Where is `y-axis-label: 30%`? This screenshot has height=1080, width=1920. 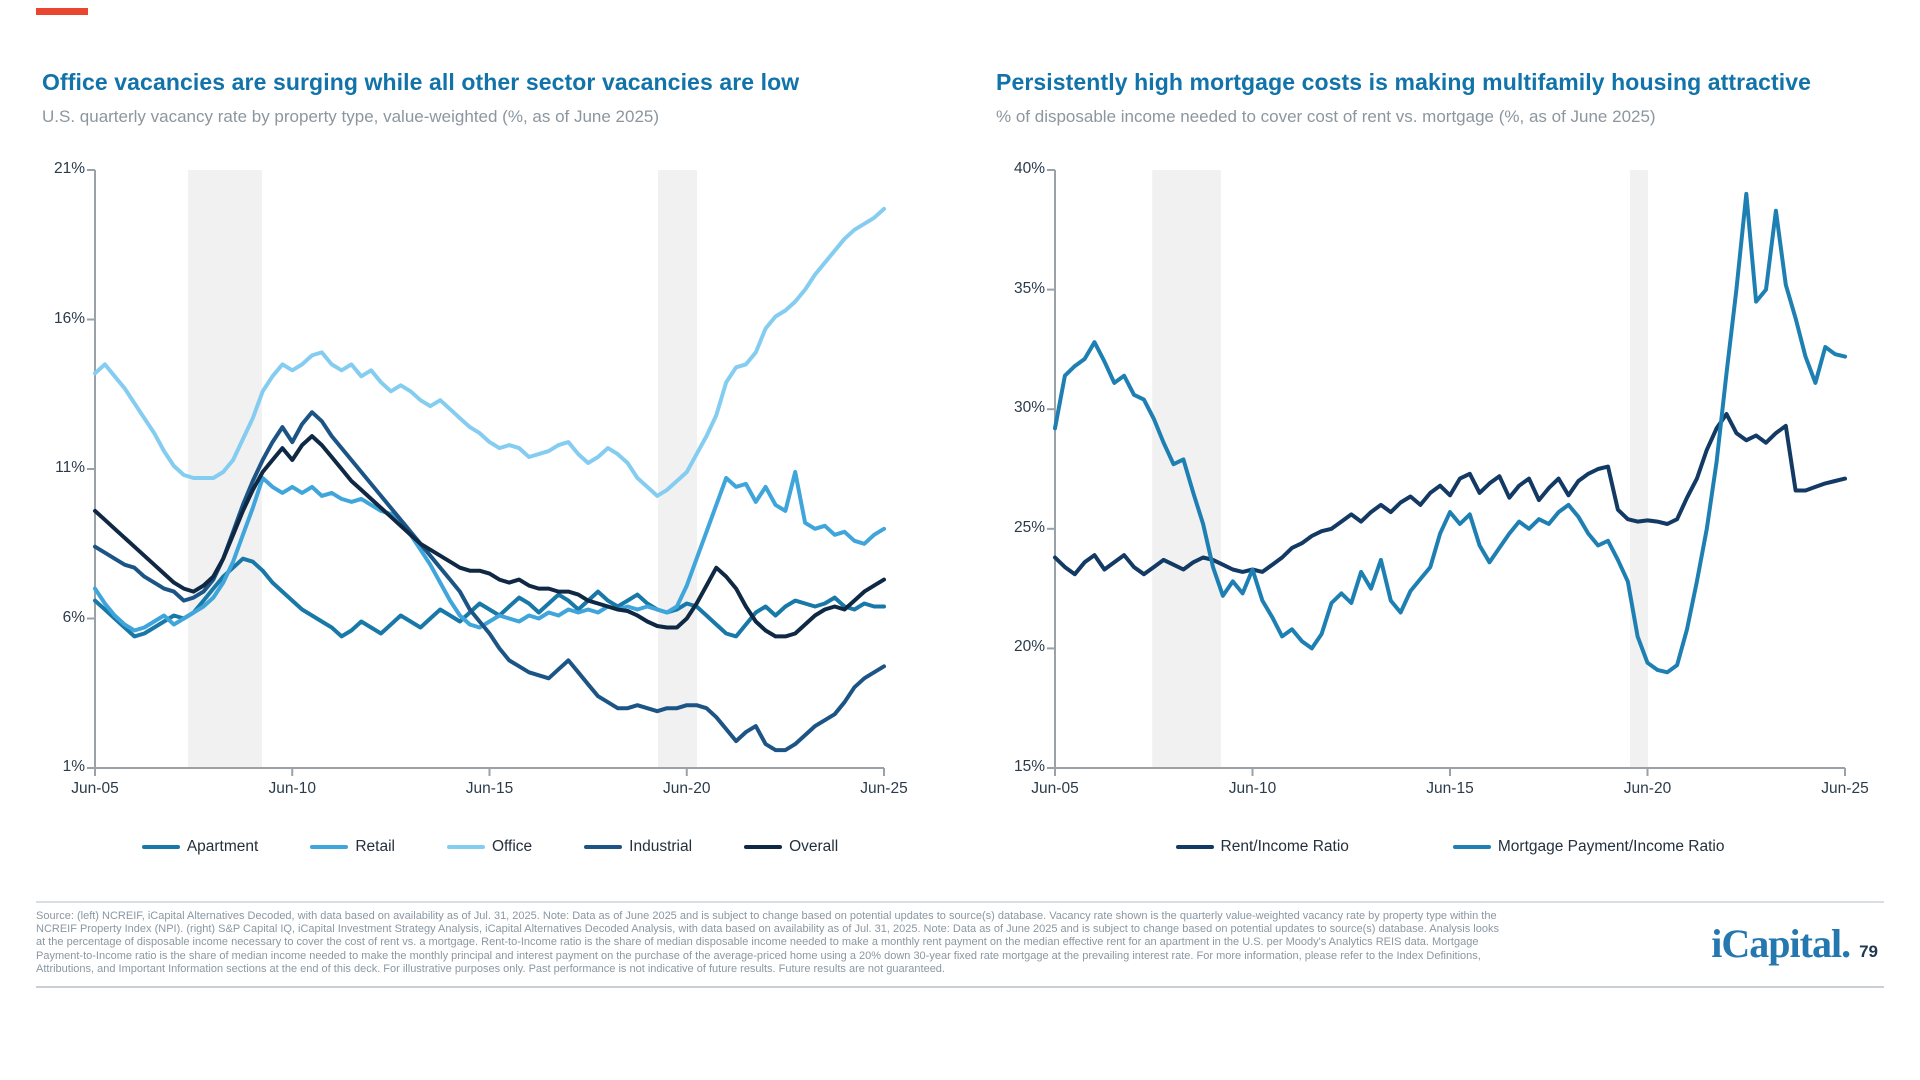 y-axis-label: 30% is located at coordinates (1029, 408).